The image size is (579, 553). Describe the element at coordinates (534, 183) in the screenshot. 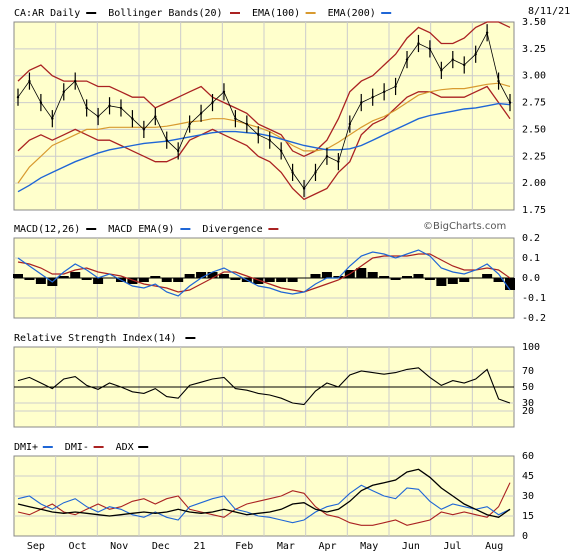

I see `price-y-tick: 2.00` at that location.